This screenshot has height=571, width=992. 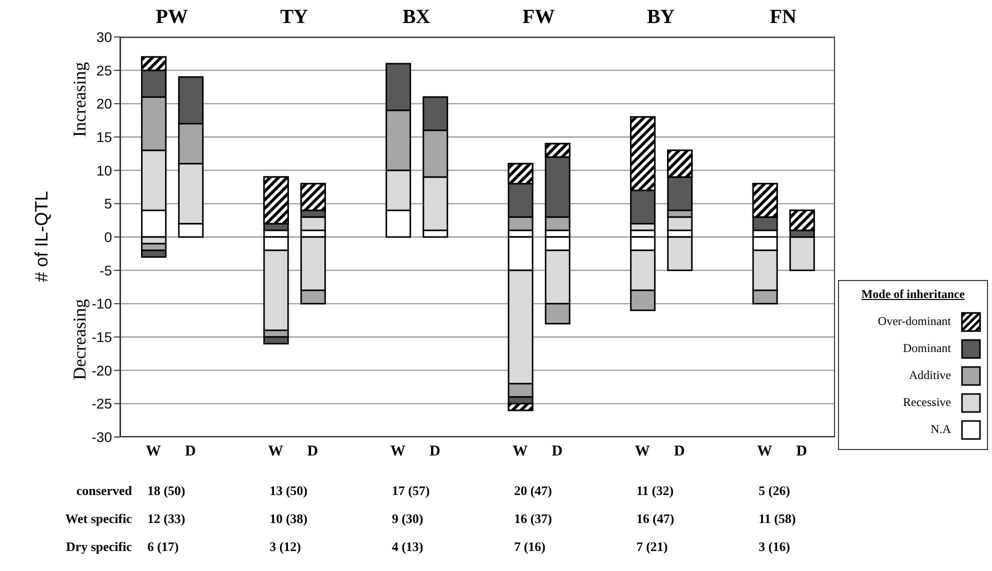 I want to click on text: 4 (13), so click(x=408, y=547).